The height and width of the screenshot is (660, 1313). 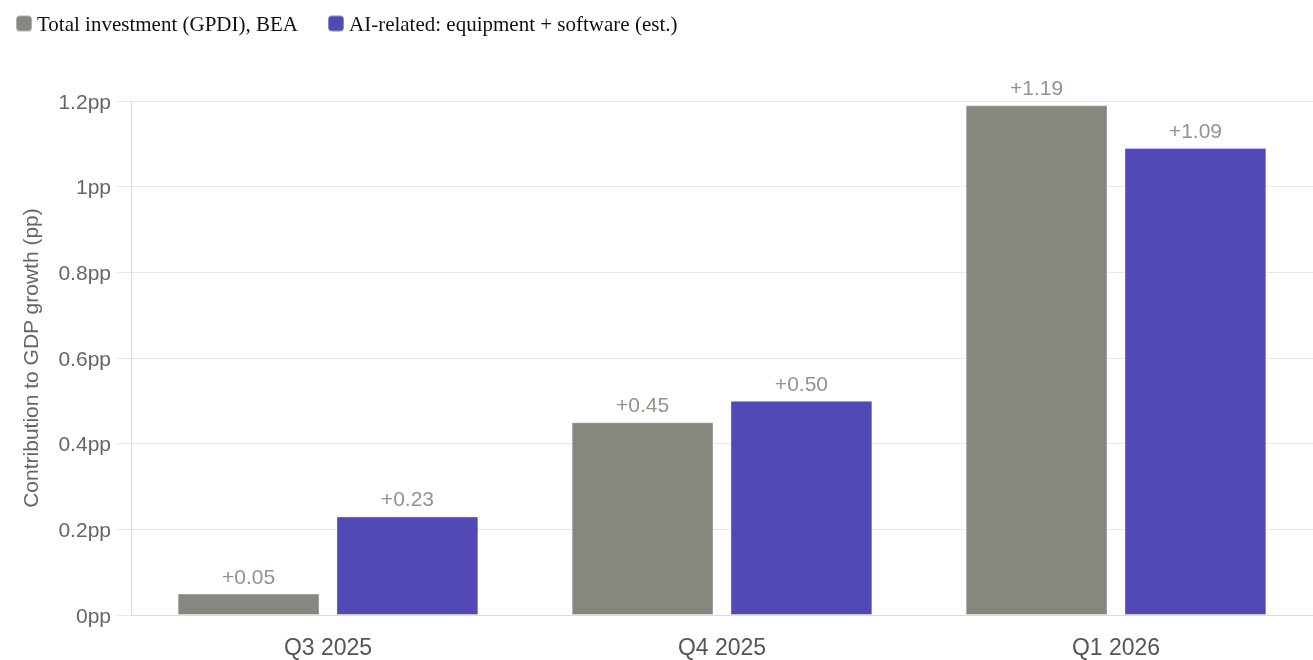 I want to click on data-label: +1.09, so click(x=1195, y=131).